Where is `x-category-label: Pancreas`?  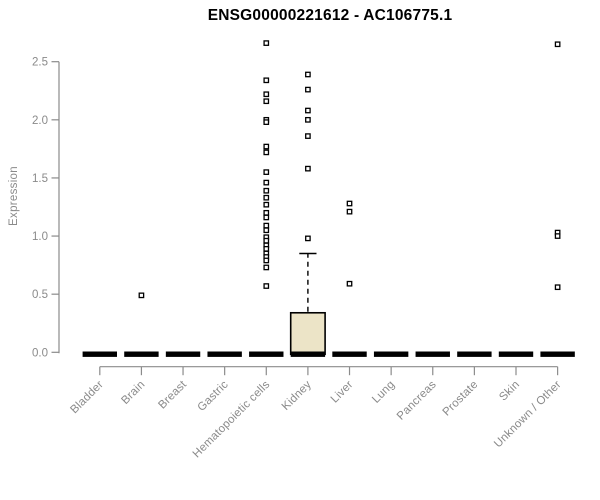 x-category-label: Pancreas is located at coordinates (417, 401).